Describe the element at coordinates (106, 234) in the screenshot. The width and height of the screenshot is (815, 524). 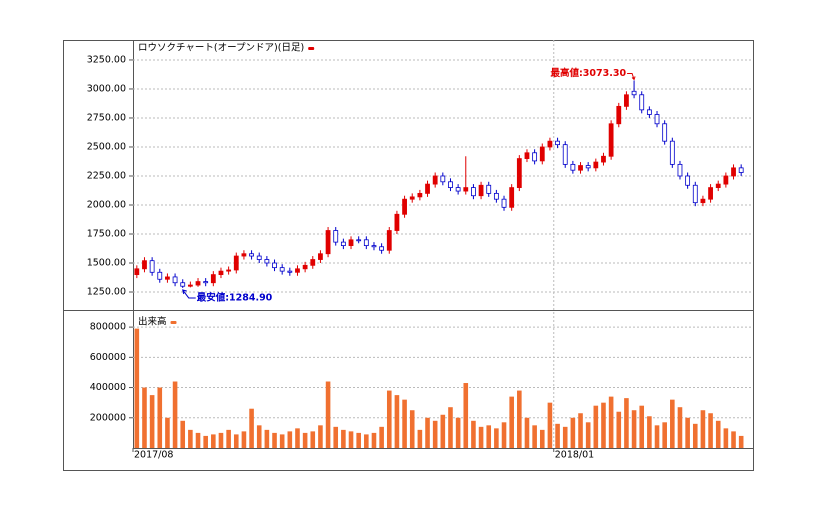
I see `y-tick-label: 1750.00` at that location.